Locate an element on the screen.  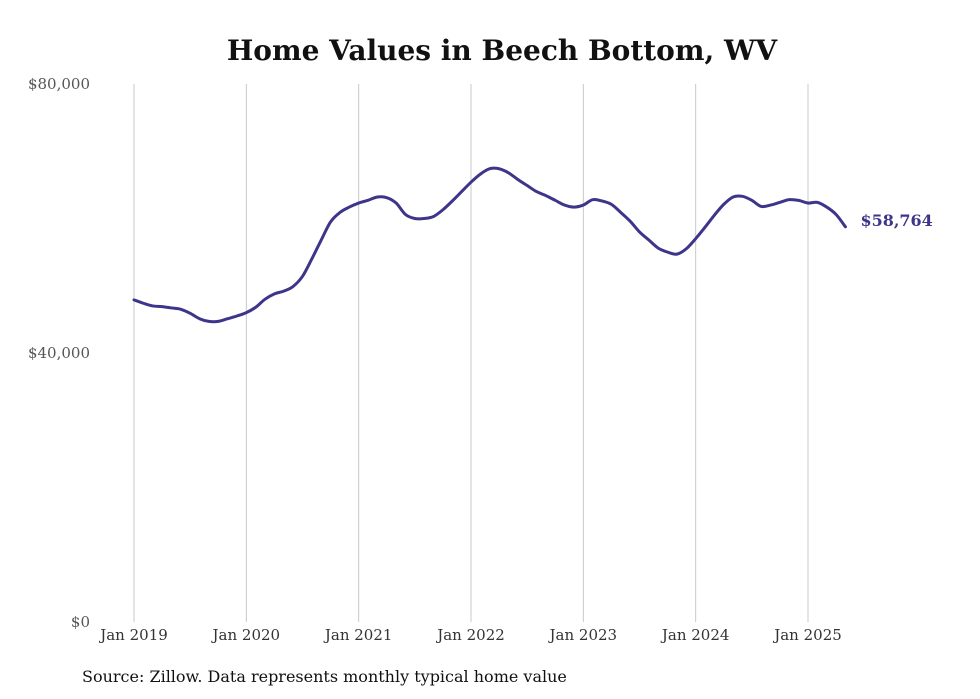
x-tick-label: Jan 2020 is located at coordinates (246, 635).